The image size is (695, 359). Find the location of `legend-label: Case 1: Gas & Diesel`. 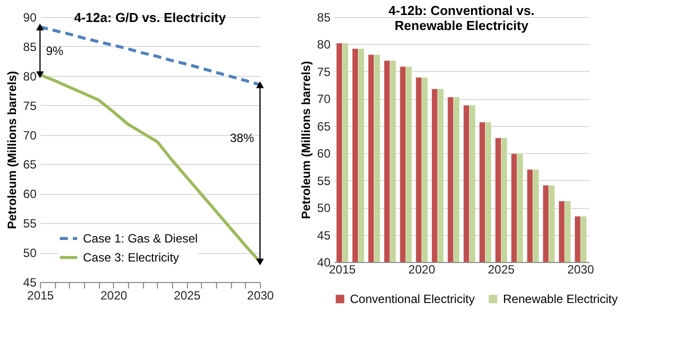

legend-label: Case 1: Gas & Diesel is located at coordinates (140, 239).